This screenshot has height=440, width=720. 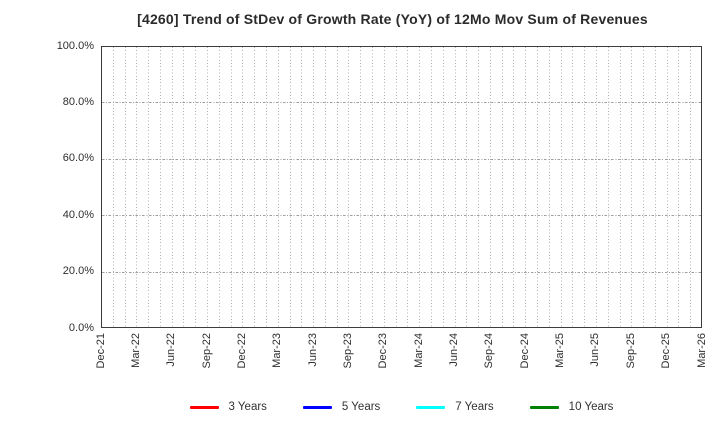 I want to click on x-tick-label: Jun-23, so click(x=312, y=350).